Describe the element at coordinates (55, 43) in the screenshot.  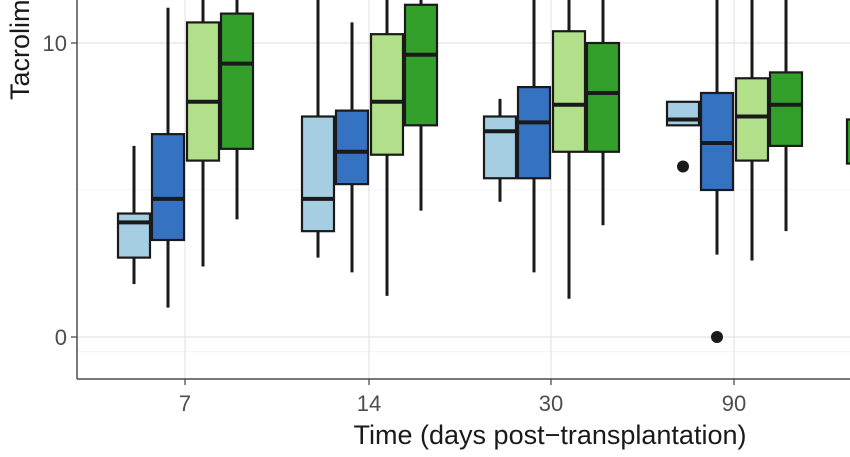
I see `y-tick-label: 10` at that location.